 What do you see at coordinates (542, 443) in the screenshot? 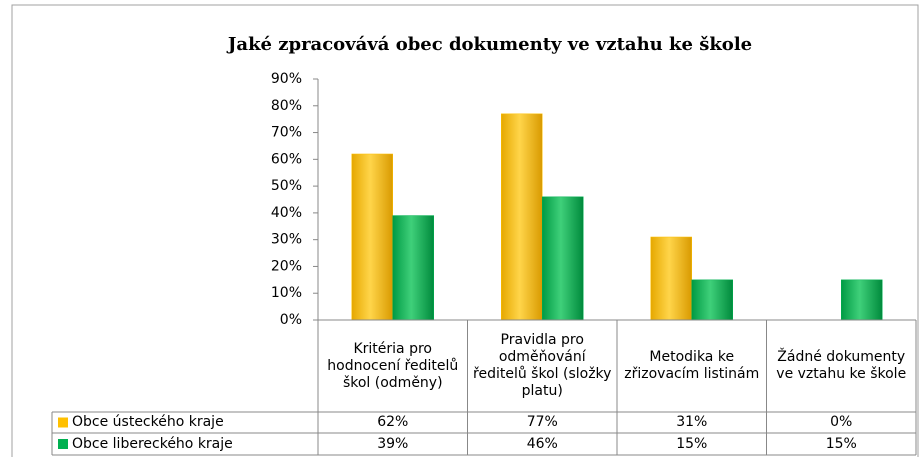
I see `value-label: 46%` at bounding box center [542, 443].